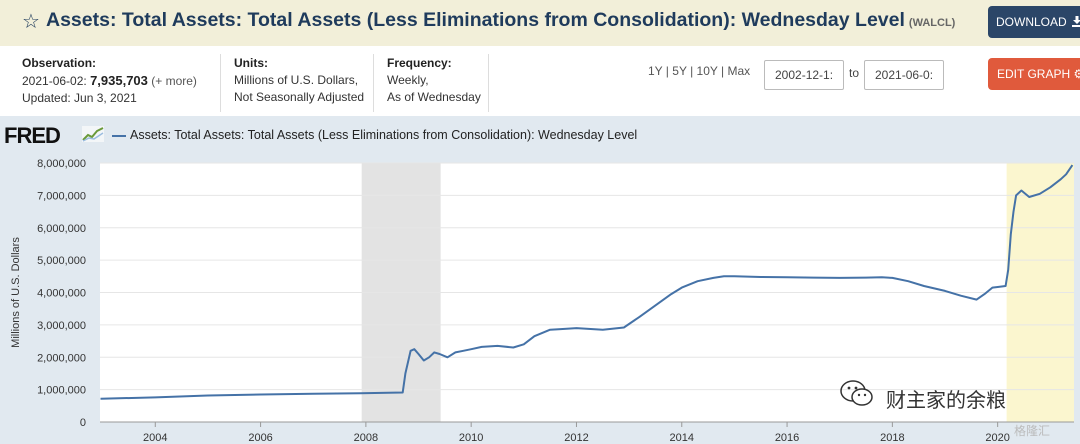 The image size is (1080, 444). I want to click on edit-graph-button: EDIT GRAPH ⚙, so click(1034, 74).